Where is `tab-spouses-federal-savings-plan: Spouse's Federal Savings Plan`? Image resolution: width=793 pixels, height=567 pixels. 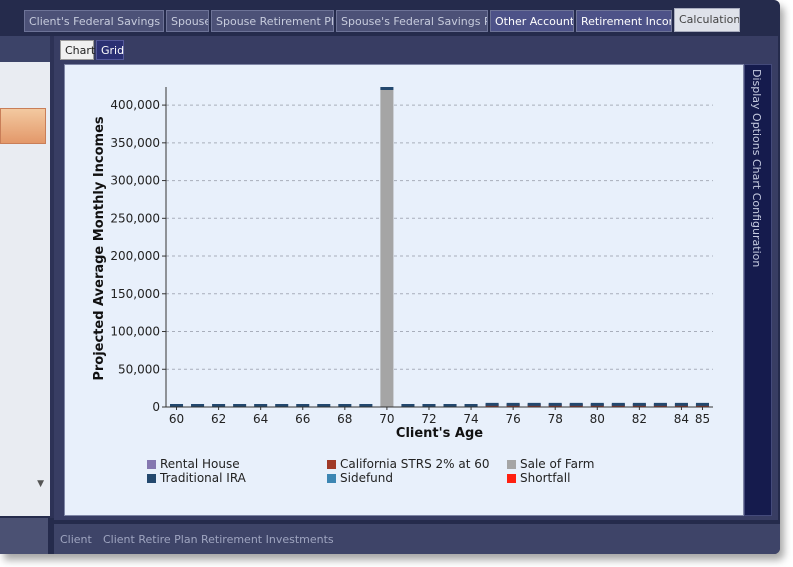 tab-spouses-federal-savings-plan: Spouse's Federal Savings Plan is located at coordinates (412, 21).